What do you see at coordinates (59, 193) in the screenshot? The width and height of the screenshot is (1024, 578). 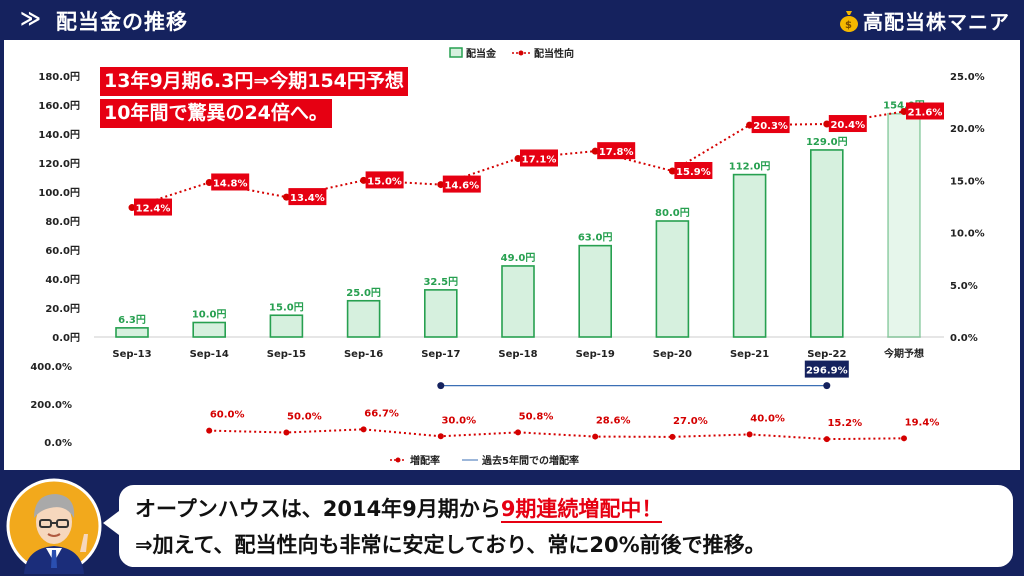 I see `y-tick-label: 100.0円` at bounding box center [59, 193].